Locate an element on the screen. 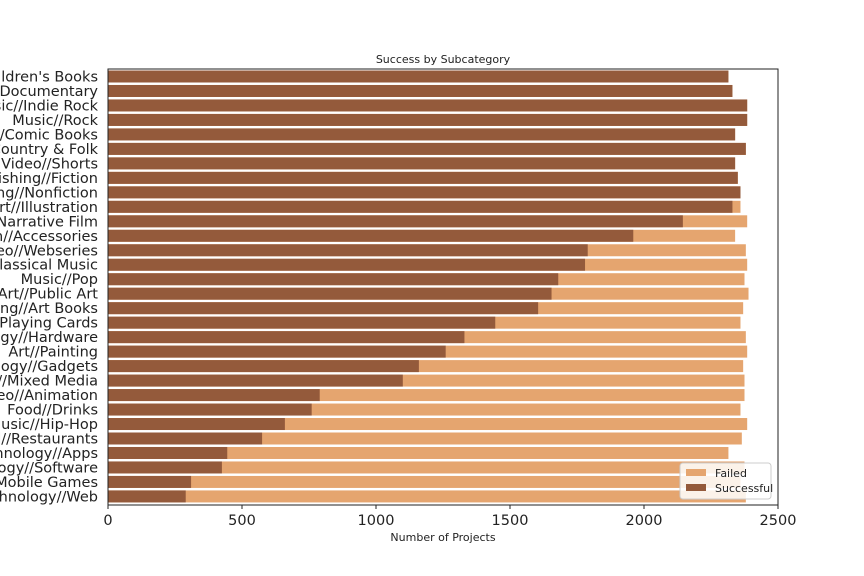  y-tick-label: Film & Video//Animation is located at coordinates (49, 396).